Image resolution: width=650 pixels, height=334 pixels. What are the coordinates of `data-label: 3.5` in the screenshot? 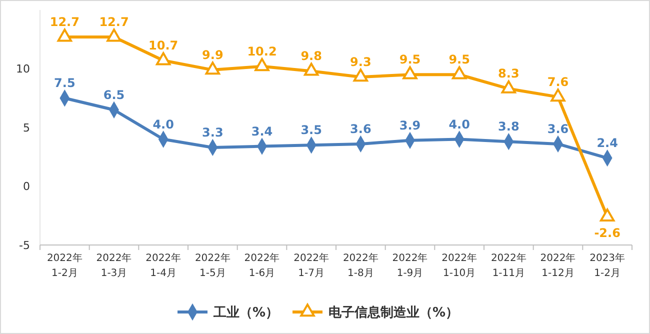 It's located at (311, 130).